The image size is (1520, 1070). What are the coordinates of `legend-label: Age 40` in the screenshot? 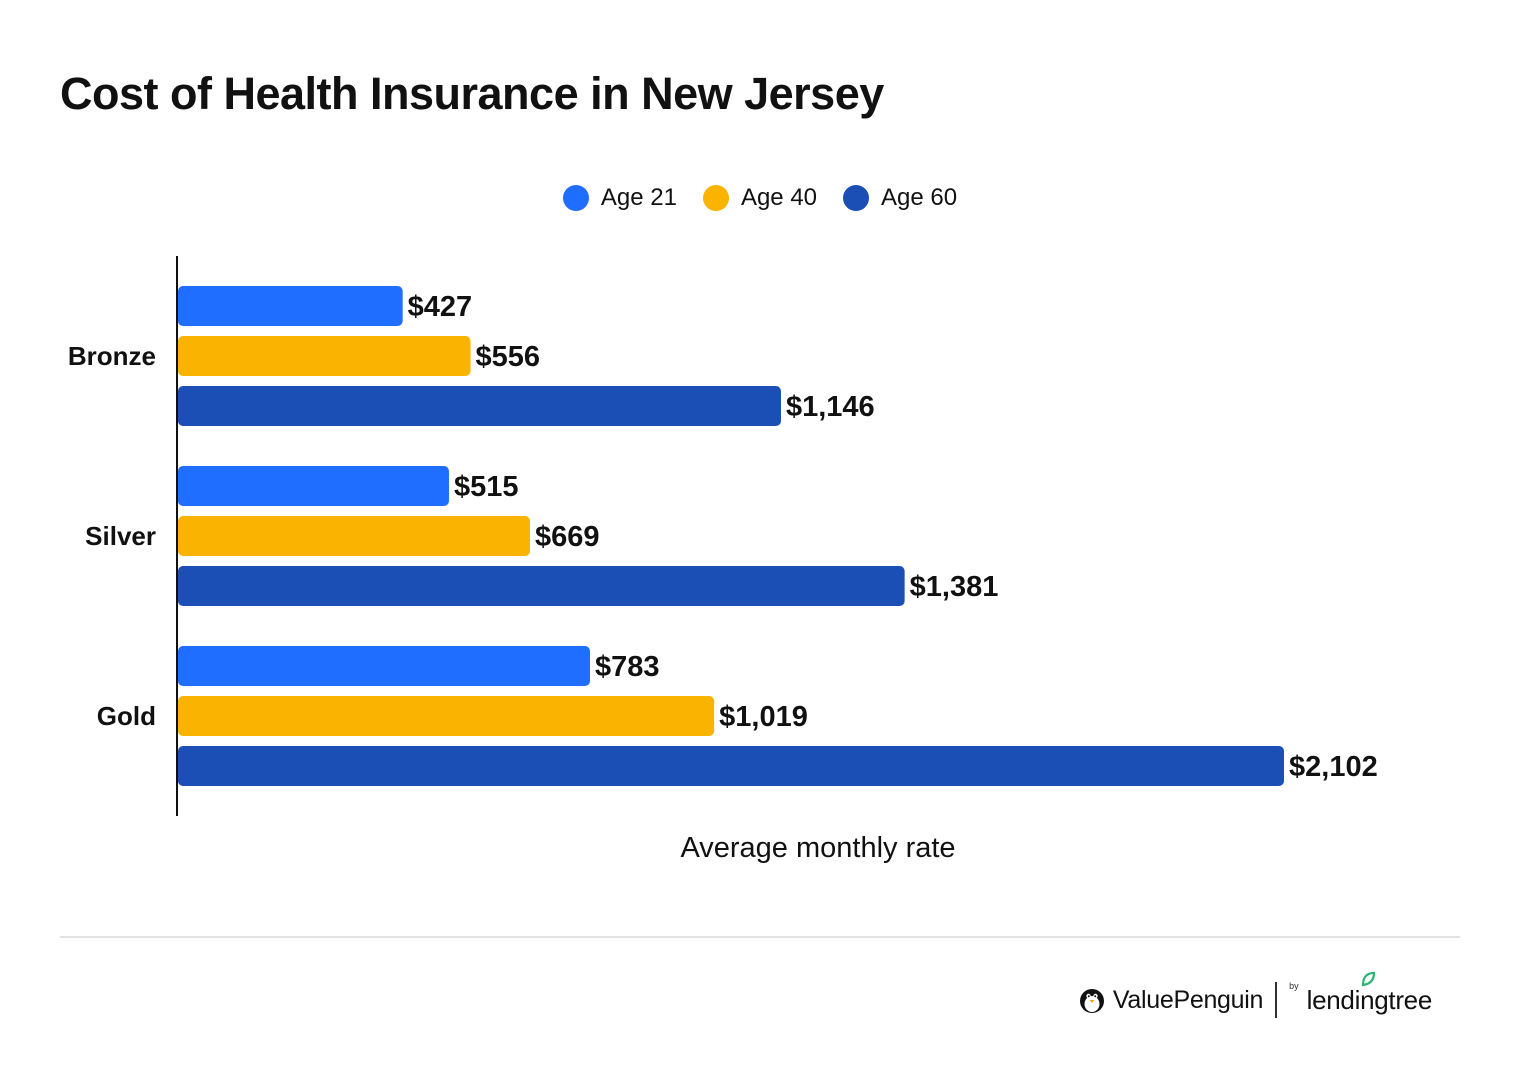 It's located at (779, 197).